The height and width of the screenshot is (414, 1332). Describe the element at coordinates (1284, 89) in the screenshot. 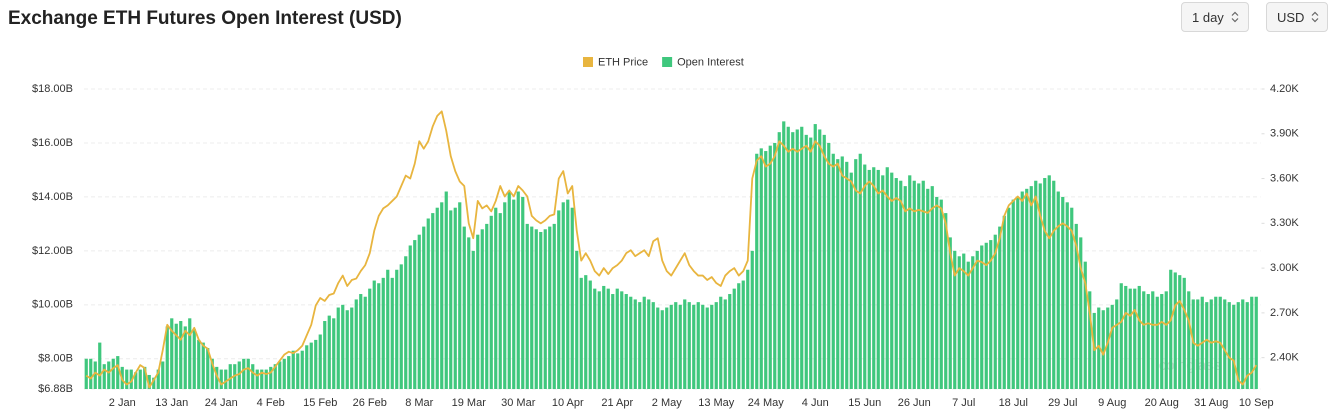

I see `y2-tick-label: 4.20K` at that location.